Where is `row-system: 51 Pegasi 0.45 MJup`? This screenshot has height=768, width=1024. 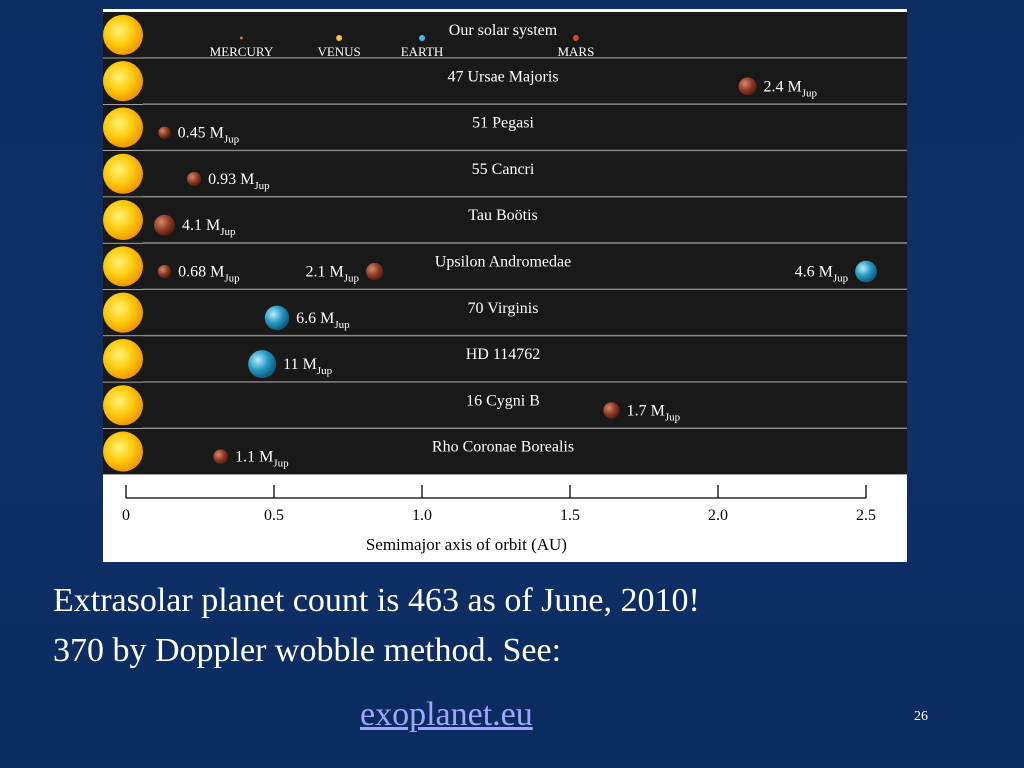
row-system: 51 Pegasi 0.45 MJup is located at coordinates (505, 127).